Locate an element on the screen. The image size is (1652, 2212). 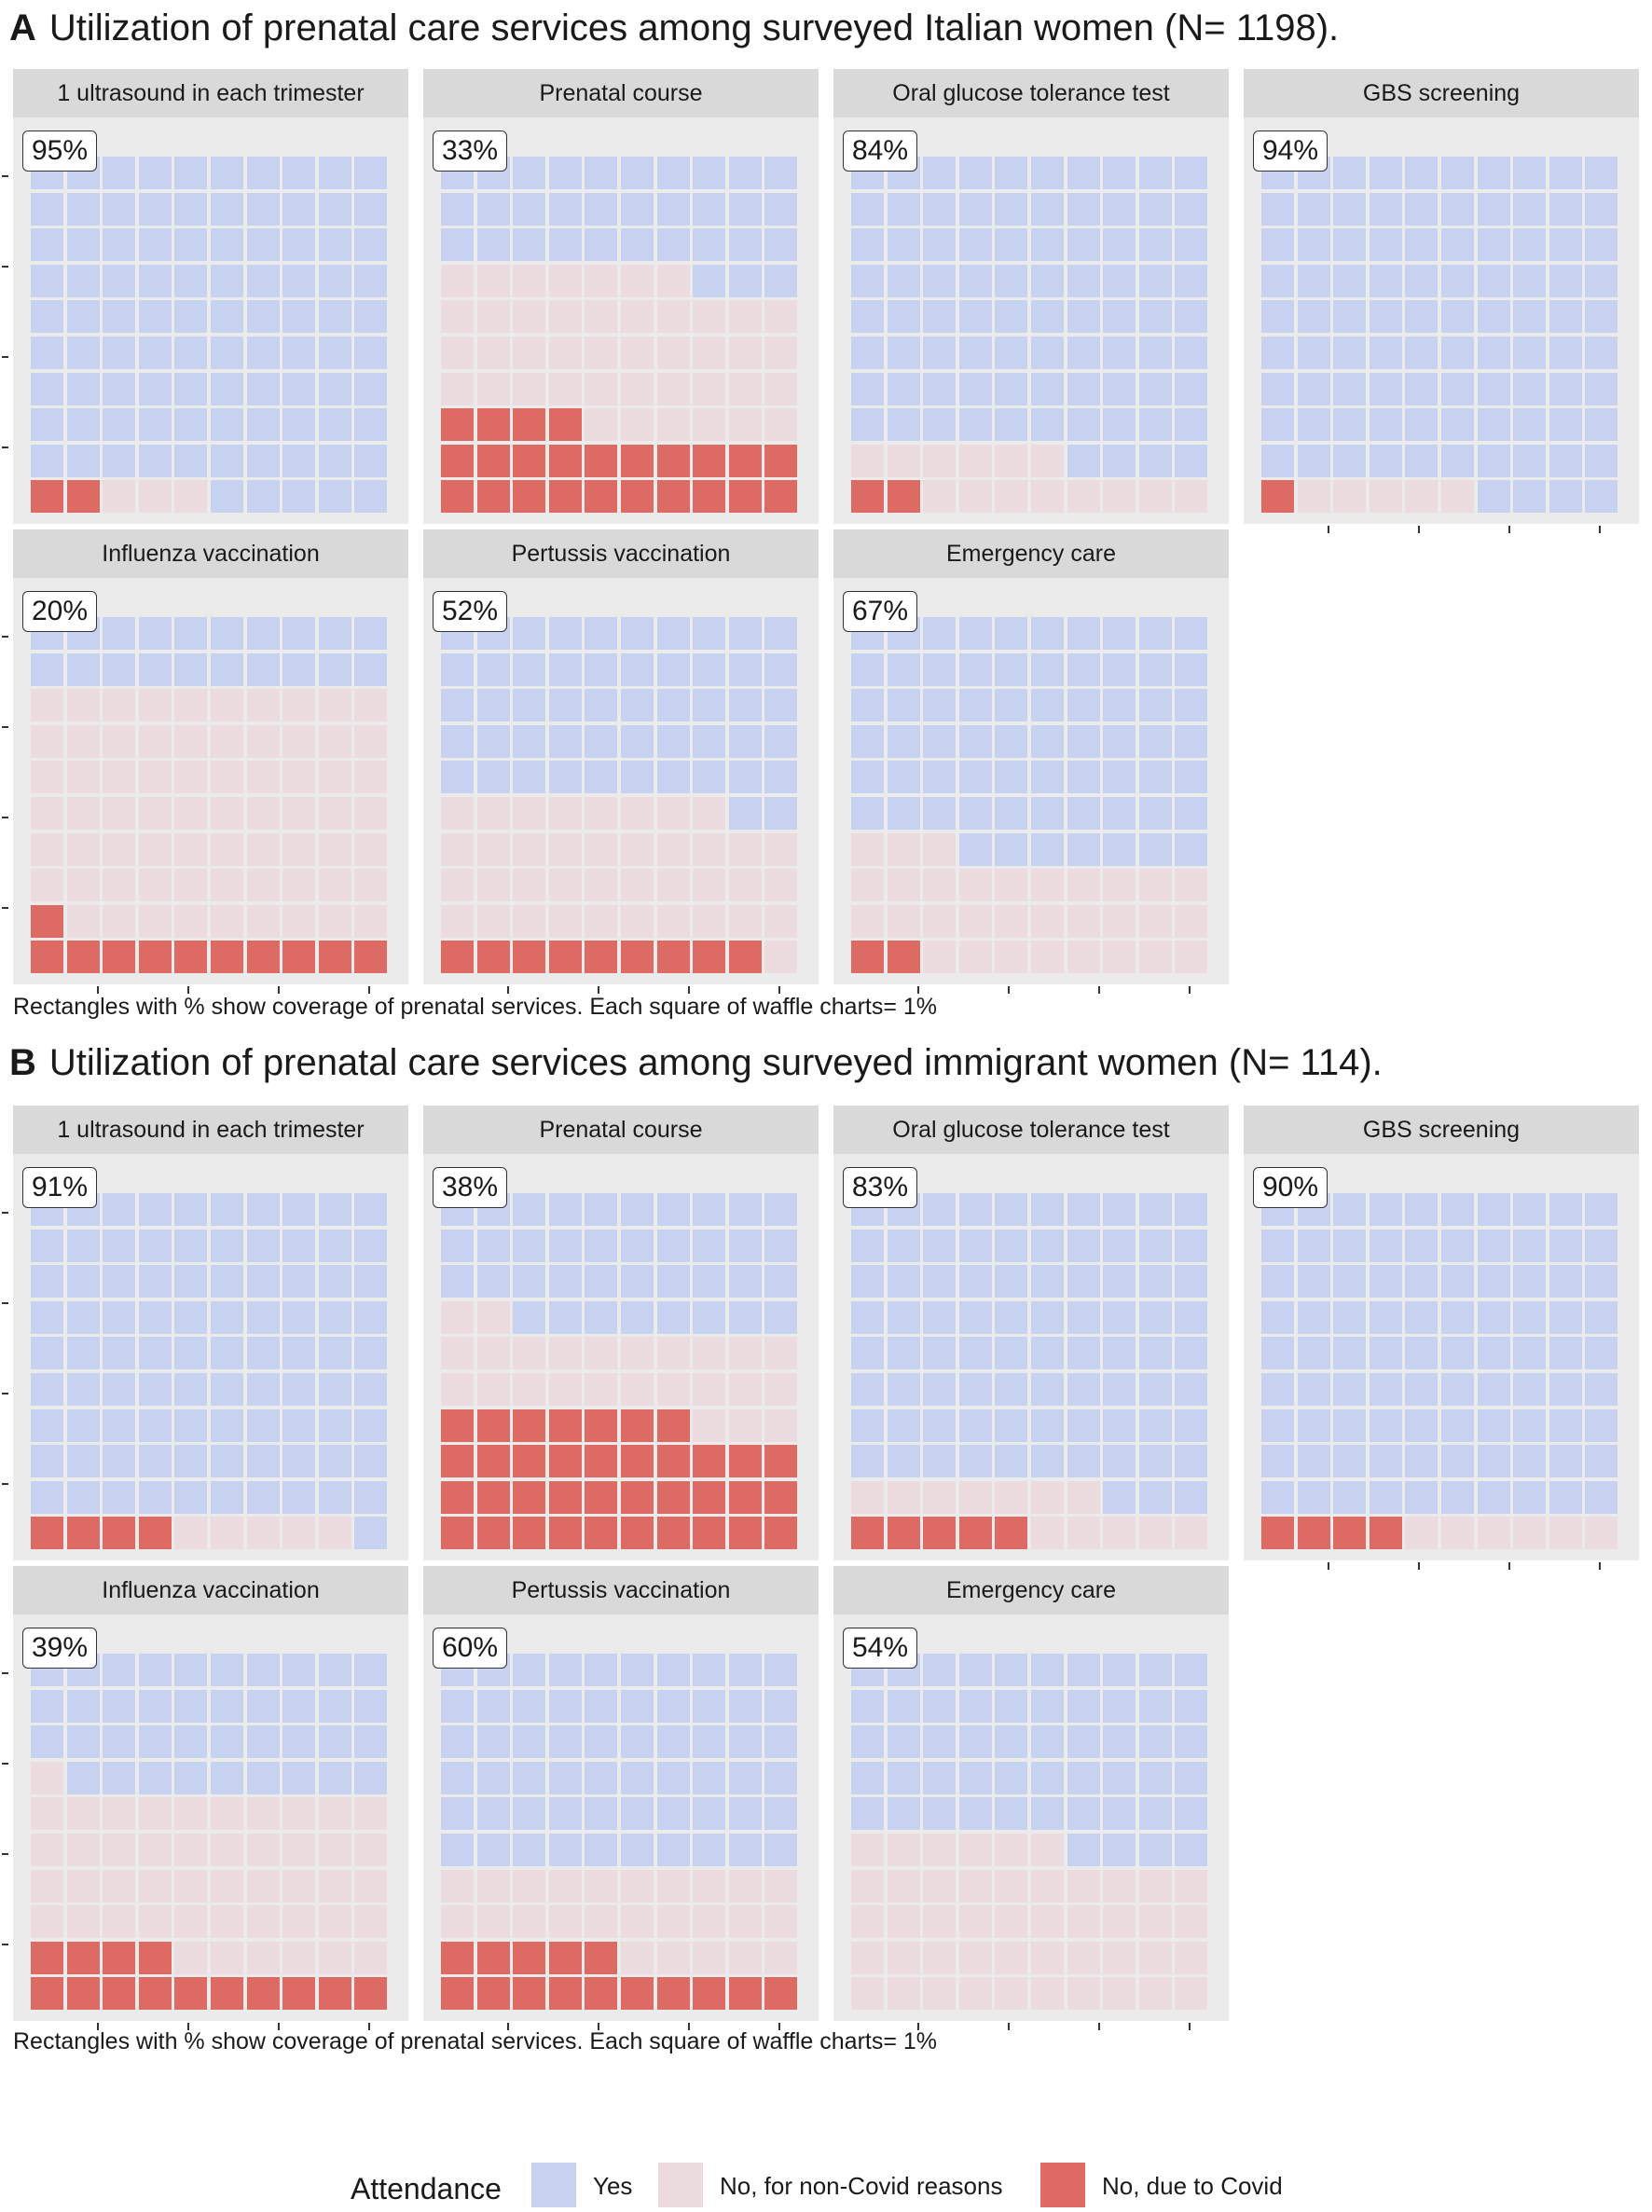
x-axis-tick is located at coordinates (779, 990).